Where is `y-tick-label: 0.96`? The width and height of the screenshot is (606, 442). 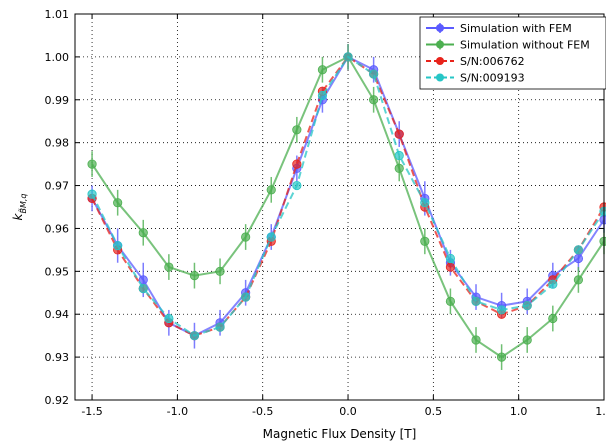
y-tick-label: 0.96 is located at coordinates (57, 228).